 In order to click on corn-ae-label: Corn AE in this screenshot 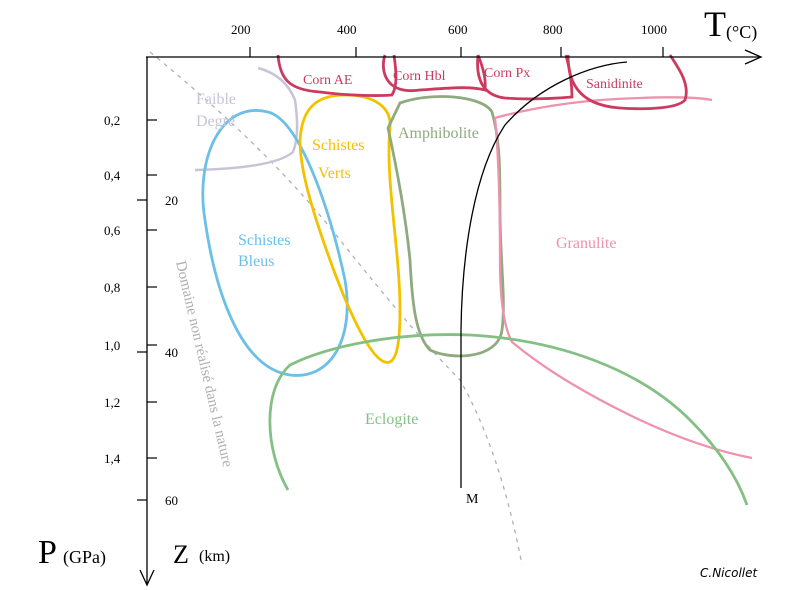, I will do `click(327, 80)`.